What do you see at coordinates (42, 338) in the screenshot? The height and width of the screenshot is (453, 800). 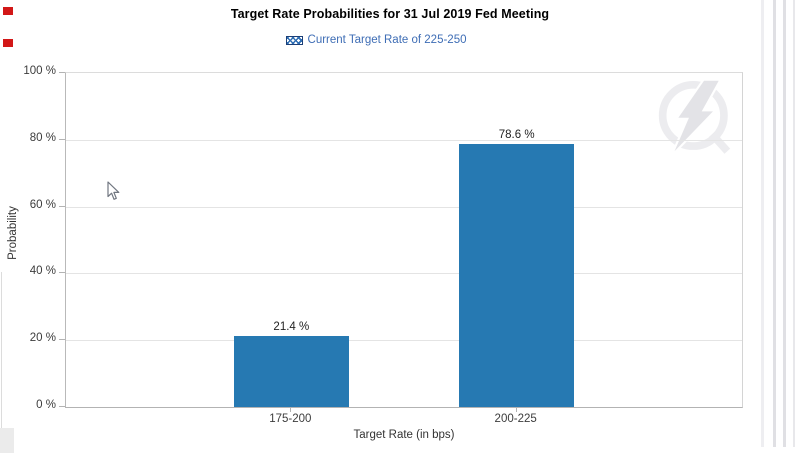 I see `y-tick-label: 20 %` at bounding box center [42, 338].